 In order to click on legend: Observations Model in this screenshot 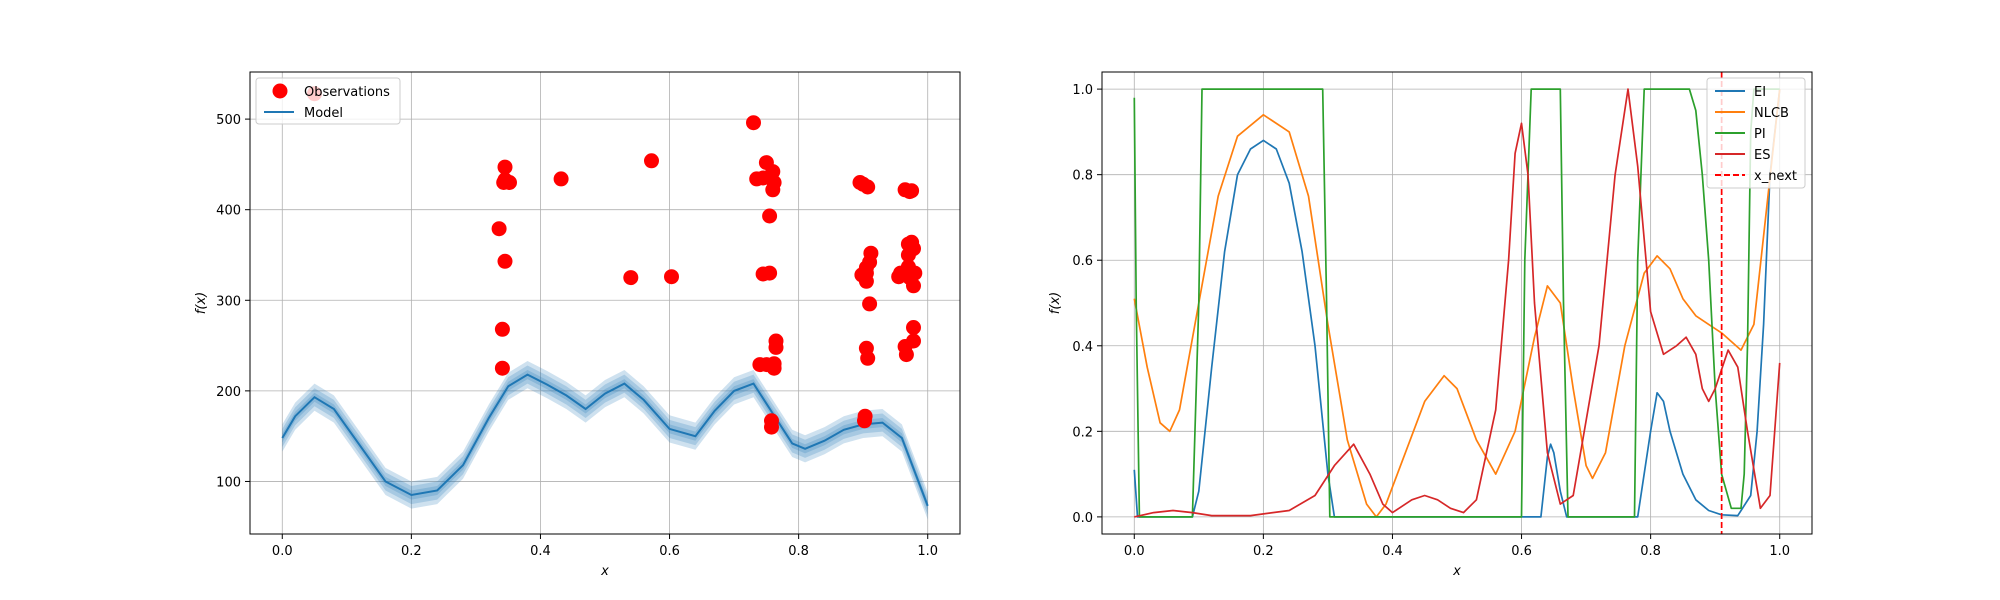, I will do `click(328, 101)`.